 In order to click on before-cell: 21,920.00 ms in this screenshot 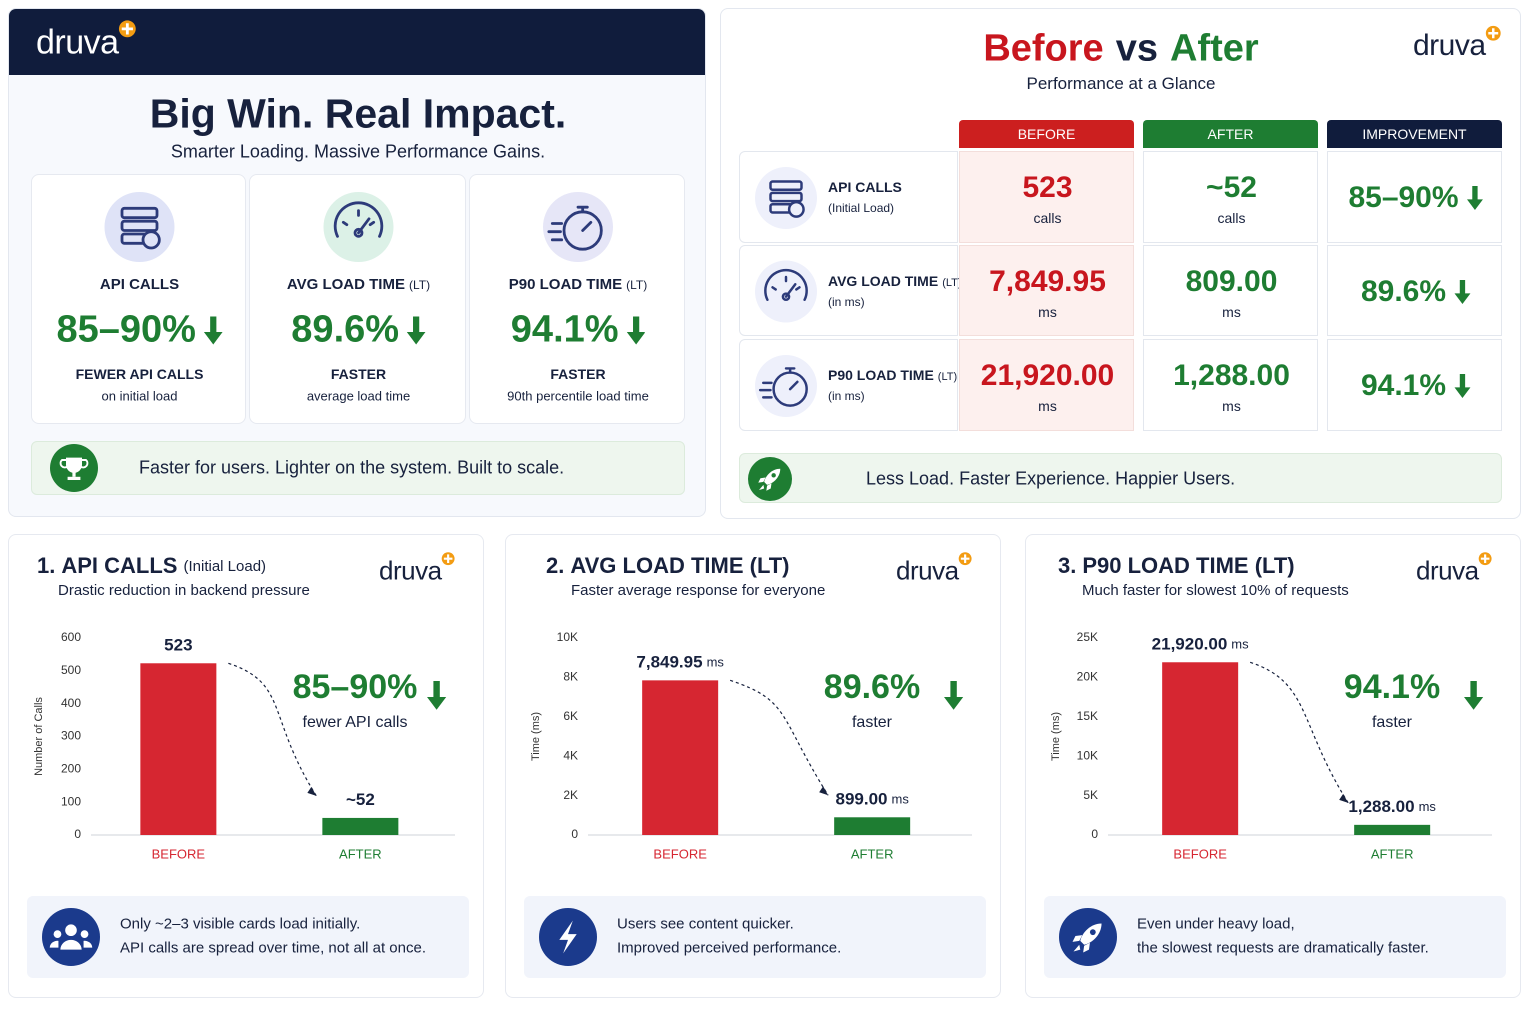, I will do `click(1046, 385)`.